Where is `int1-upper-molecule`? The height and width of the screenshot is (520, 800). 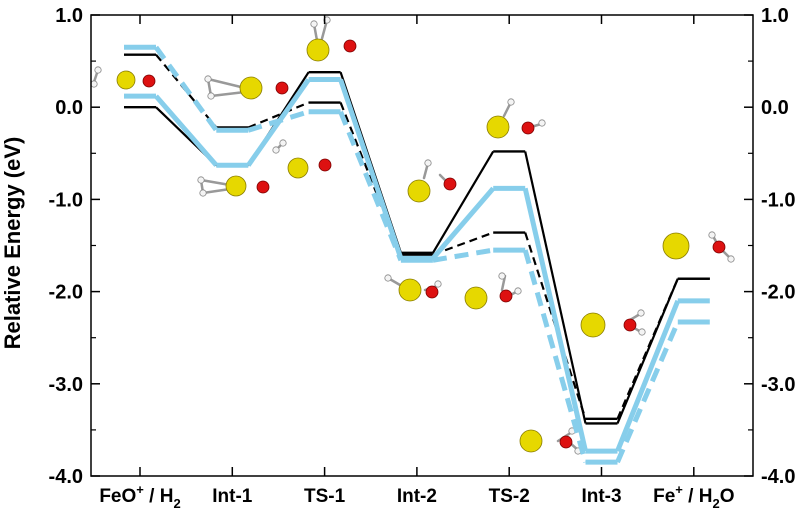
int1-upper-molecule is located at coordinates (246, 87).